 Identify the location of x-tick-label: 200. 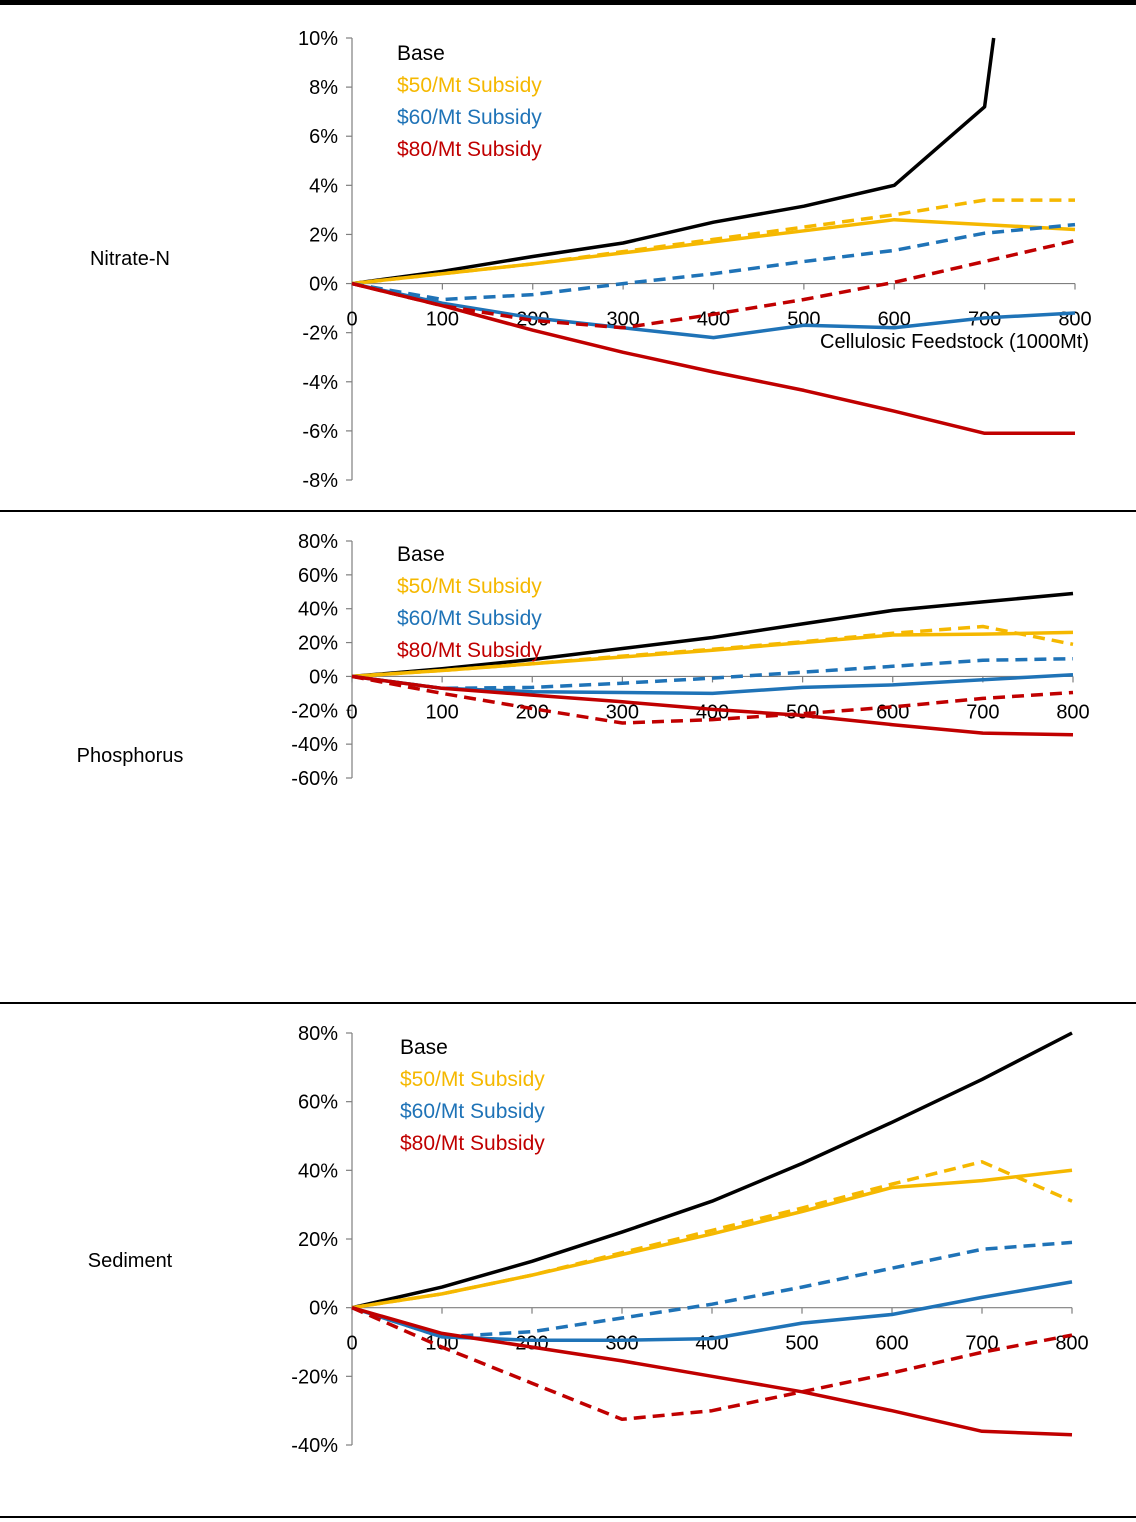
(532, 712).